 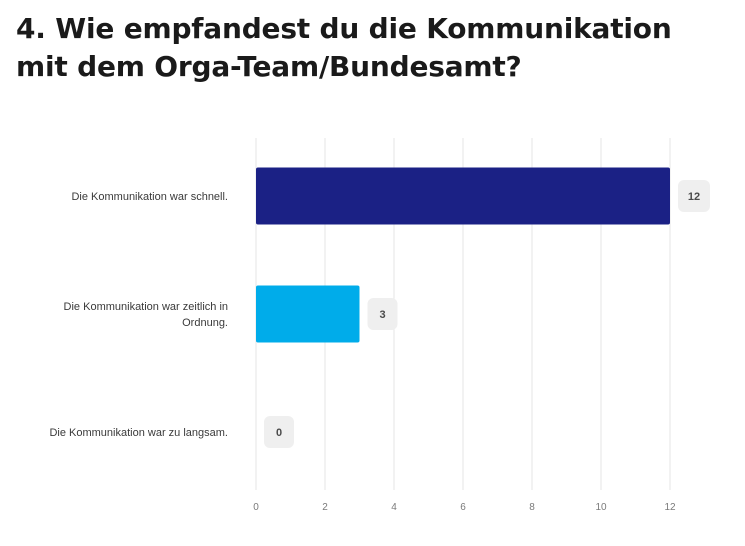 I want to click on x-tick-label: 4, so click(x=394, y=507).